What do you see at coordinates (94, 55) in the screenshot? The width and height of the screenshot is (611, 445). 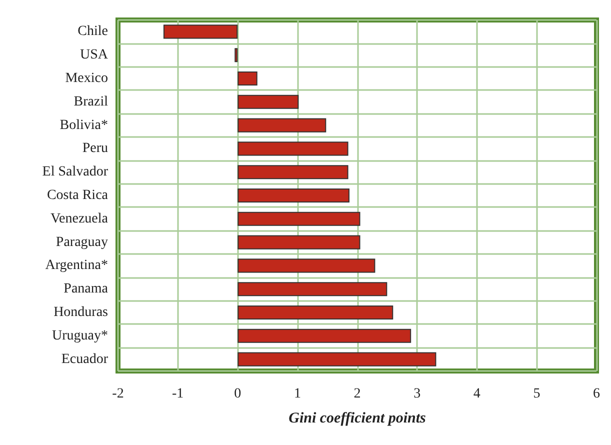 I see `y-tick-label: USA` at bounding box center [94, 55].